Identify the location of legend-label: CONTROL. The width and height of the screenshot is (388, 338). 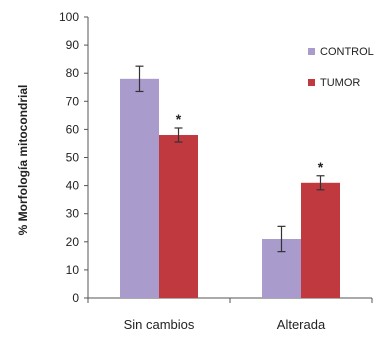
(347, 52).